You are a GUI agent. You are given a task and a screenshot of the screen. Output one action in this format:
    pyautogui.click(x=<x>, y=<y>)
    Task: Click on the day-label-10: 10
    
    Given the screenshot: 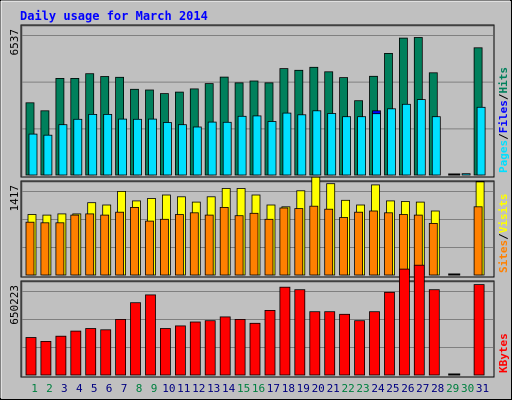 What is the action you would take?
    pyautogui.click(x=168, y=388)
    